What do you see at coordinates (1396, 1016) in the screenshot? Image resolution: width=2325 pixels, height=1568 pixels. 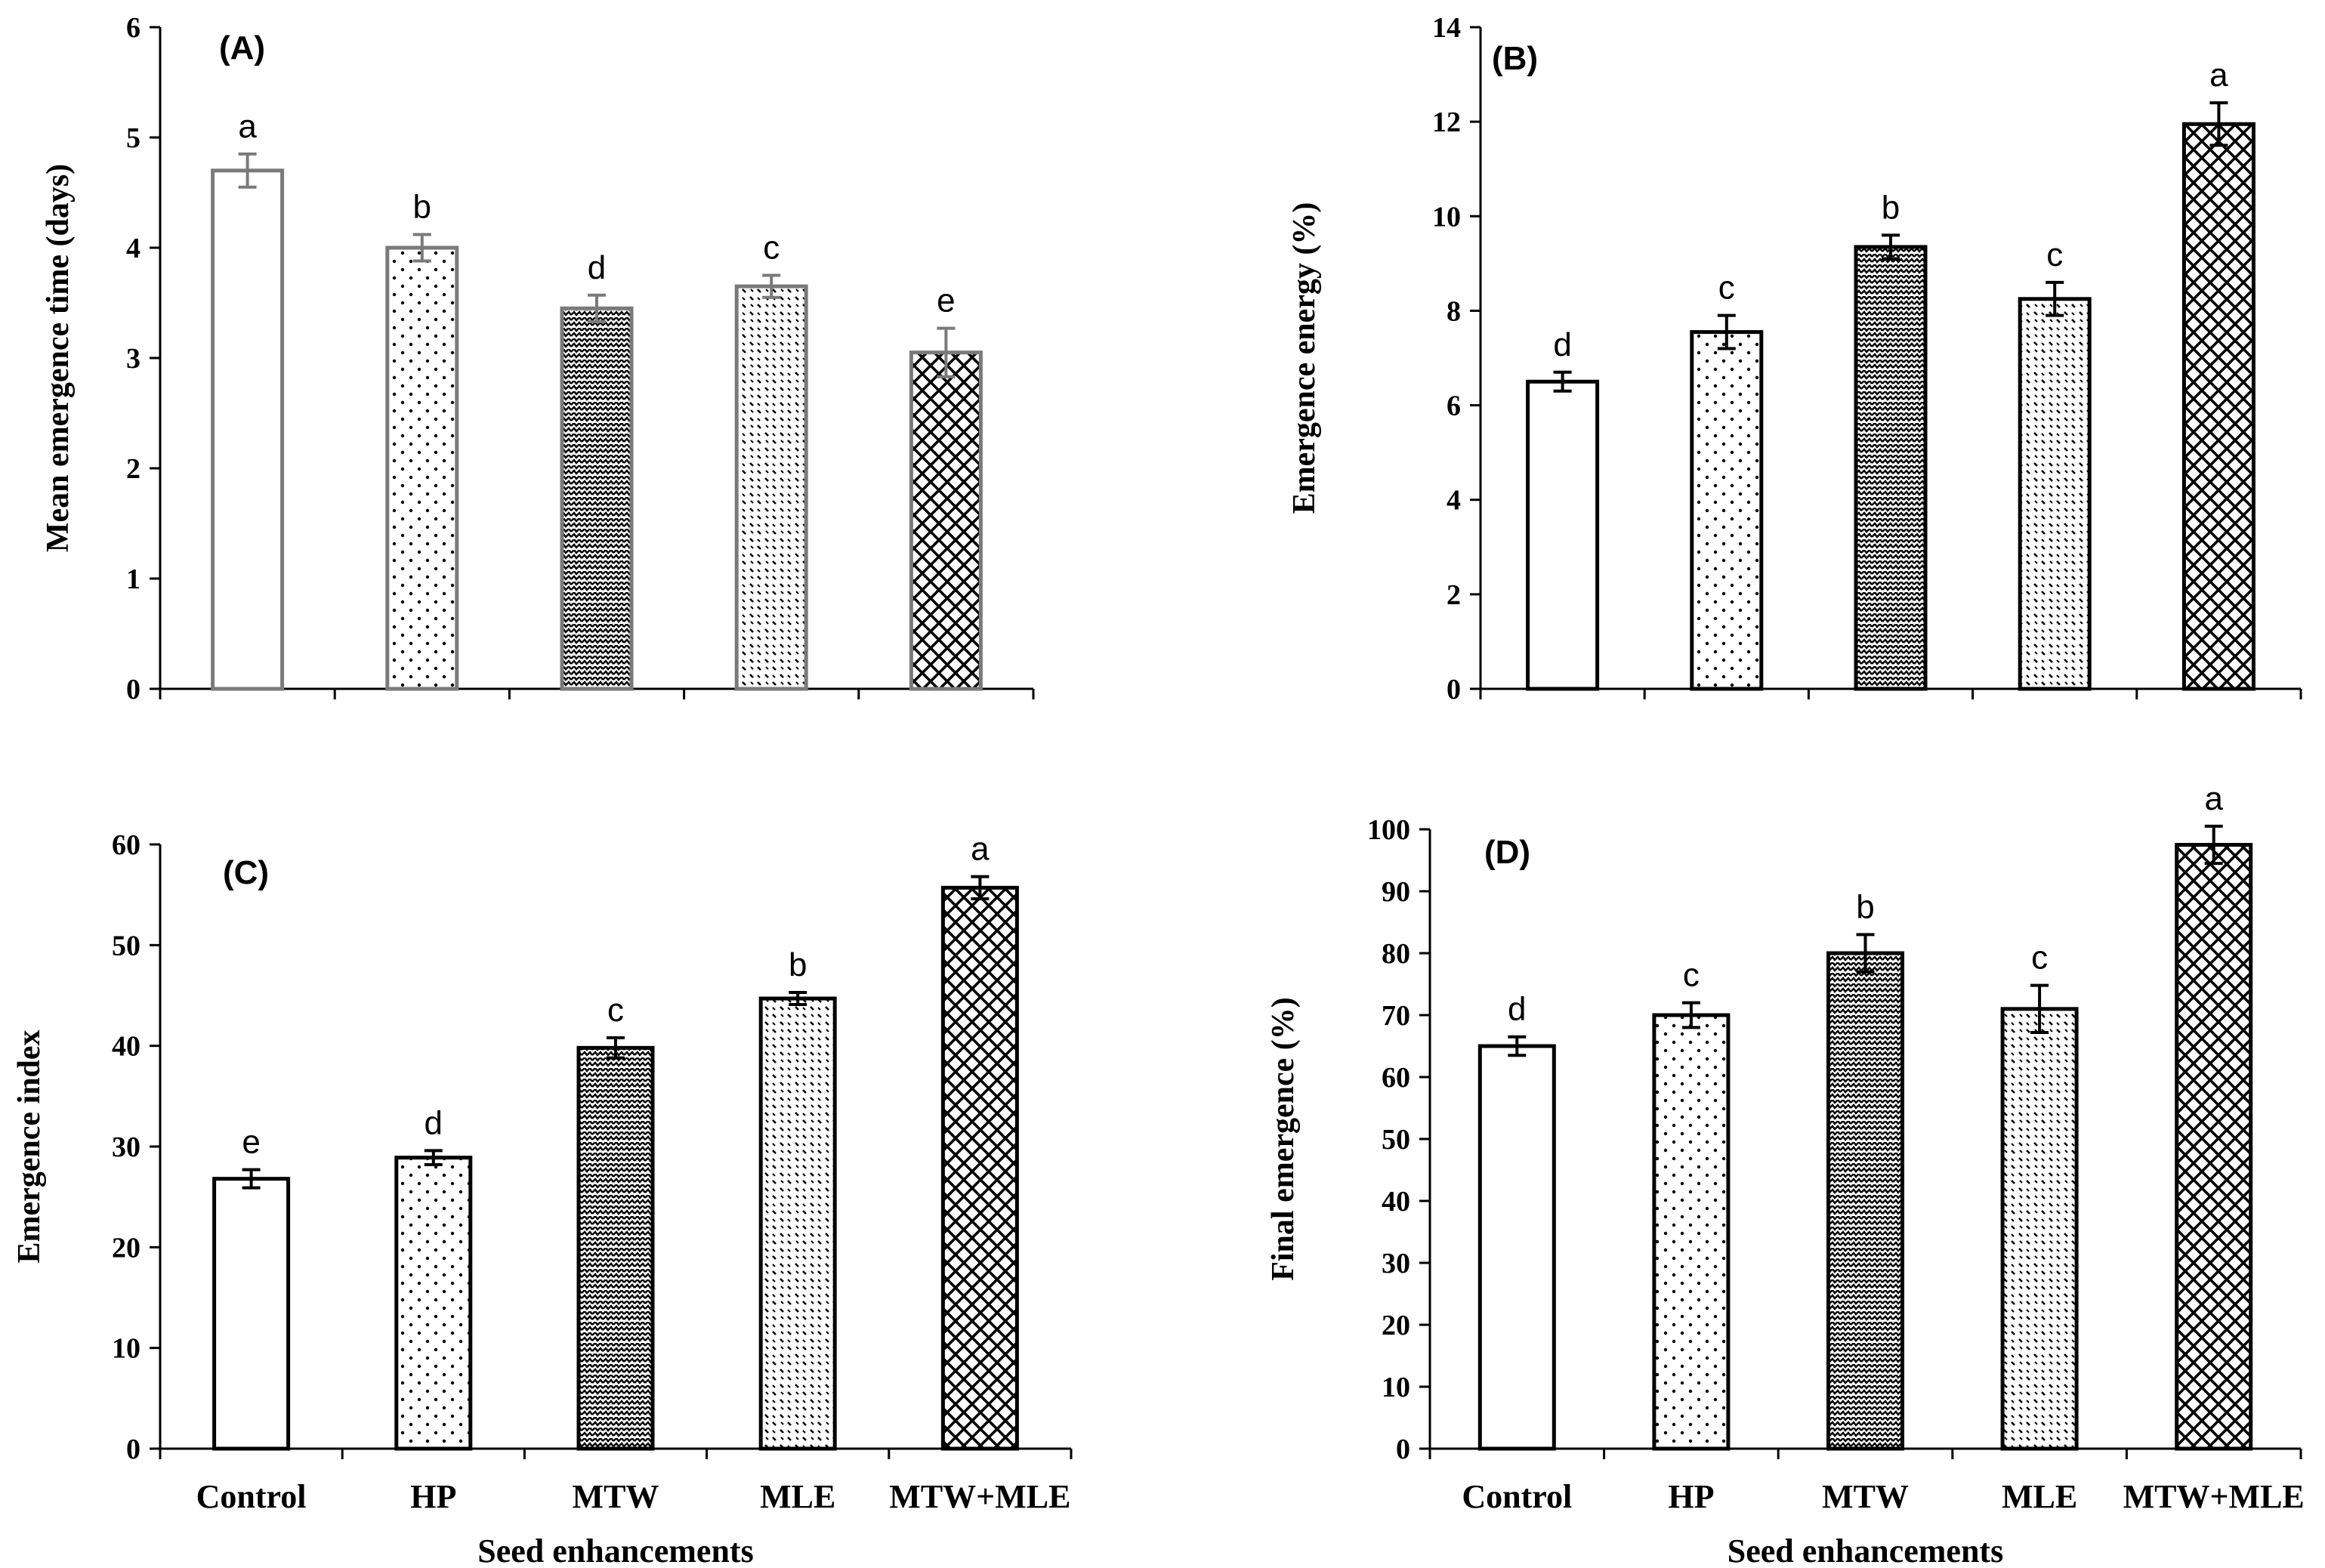 I see `y-tick-label: 70` at bounding box center [1396, 1016].